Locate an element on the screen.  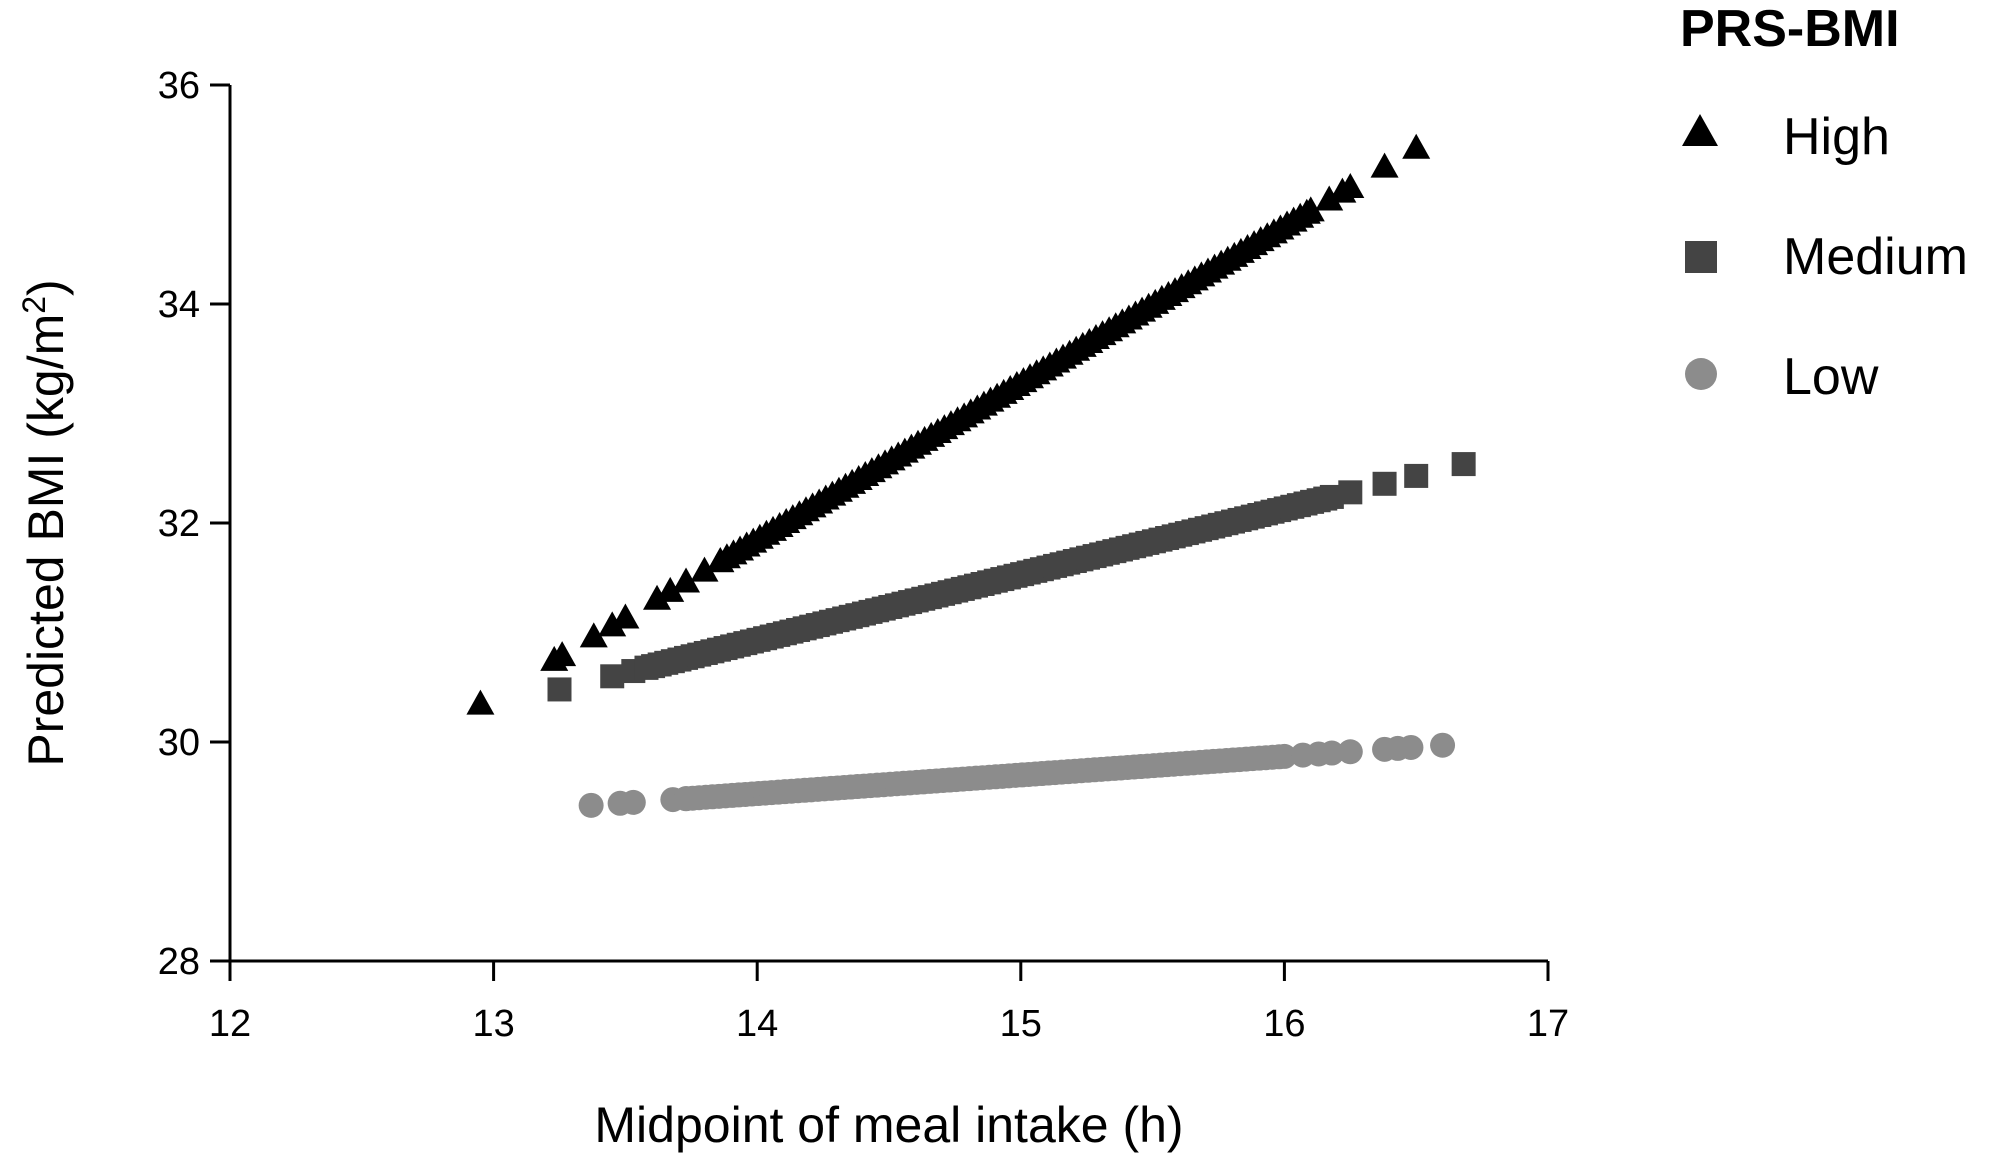
y-tick-label: 32 is located at coordinates (179, 524).